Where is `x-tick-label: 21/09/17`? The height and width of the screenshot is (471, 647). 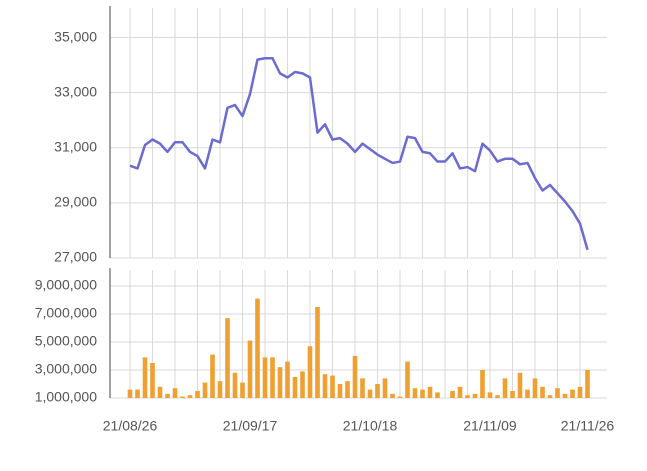 x-tick-label: 21/09/17 is located at coordinates (250, 426).